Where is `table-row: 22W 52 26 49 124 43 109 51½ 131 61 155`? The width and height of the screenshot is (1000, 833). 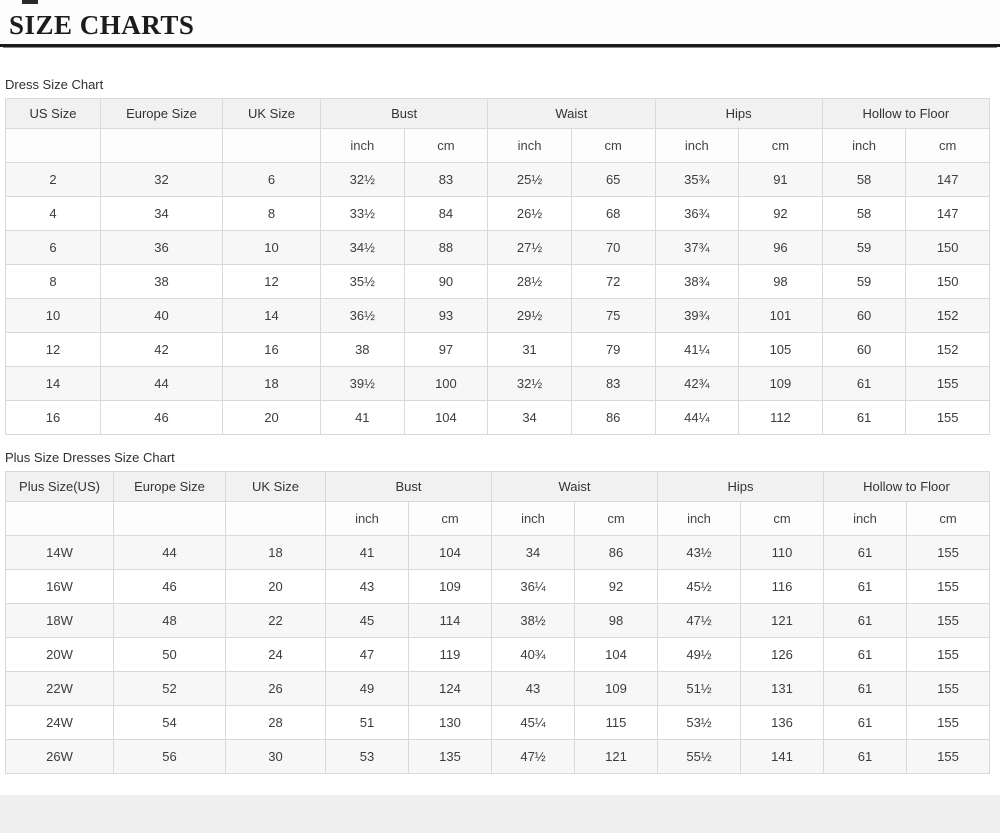
table-row: 22W 52 26 49 124 43 109 51½ 131 61 155 is located at coordinates (497, 688).